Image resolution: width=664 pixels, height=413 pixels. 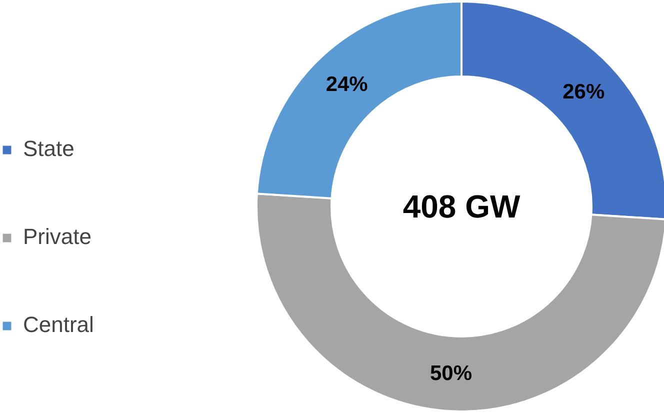 What do you see at coordinates (451, 374) in the screenshot?
I see `data-label: 50%` at bounding box center [451, 374].